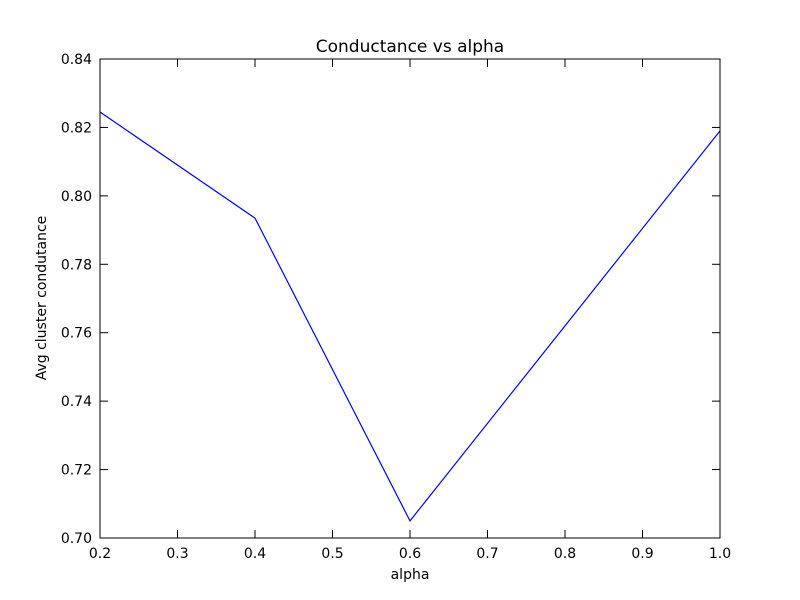 The image size is (800, 600). I want to click on y-tick-label: 0.76, so click(76, 334).